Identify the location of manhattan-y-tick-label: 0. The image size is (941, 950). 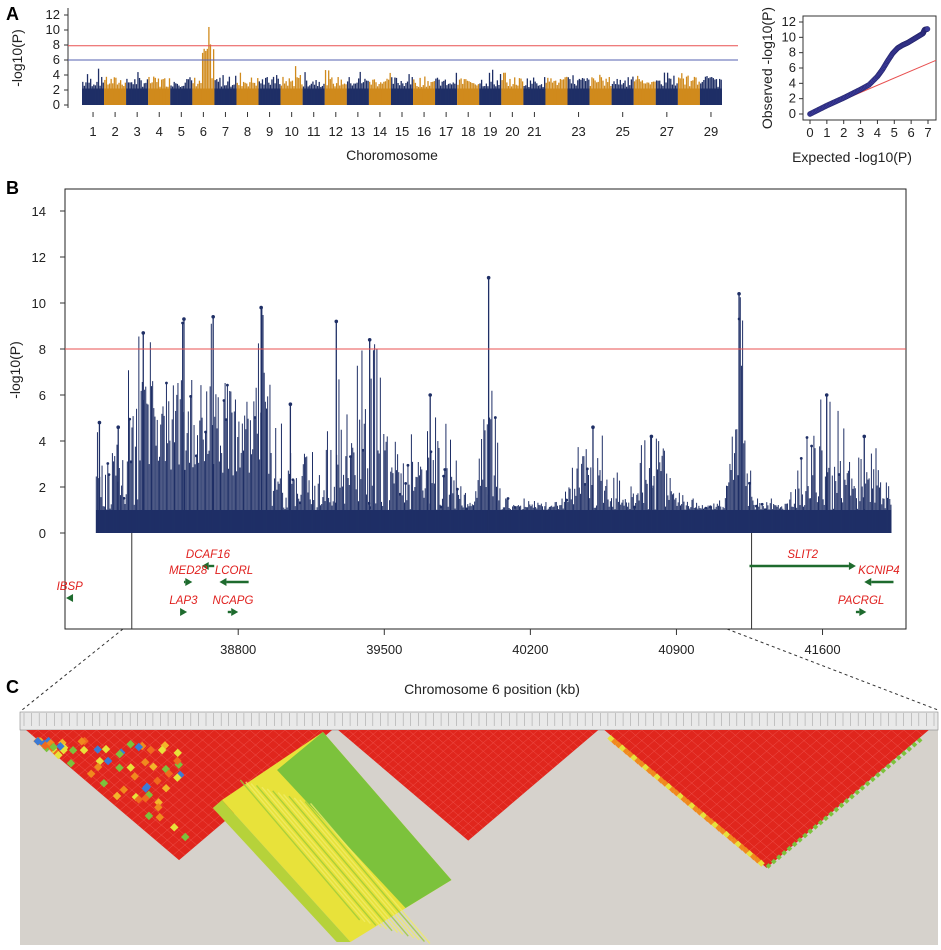
(56, 104).